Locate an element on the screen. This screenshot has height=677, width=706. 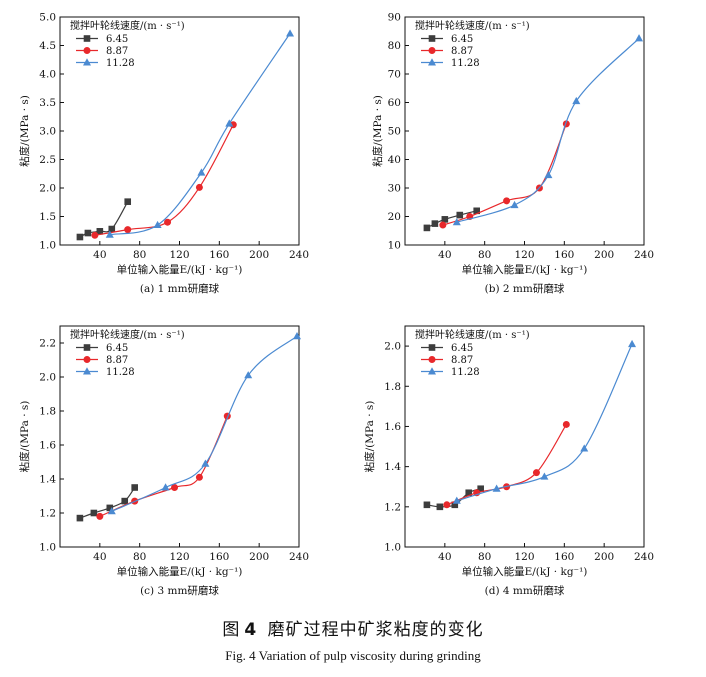
y-tick-label: 30 is located at coordinates (394, 189).